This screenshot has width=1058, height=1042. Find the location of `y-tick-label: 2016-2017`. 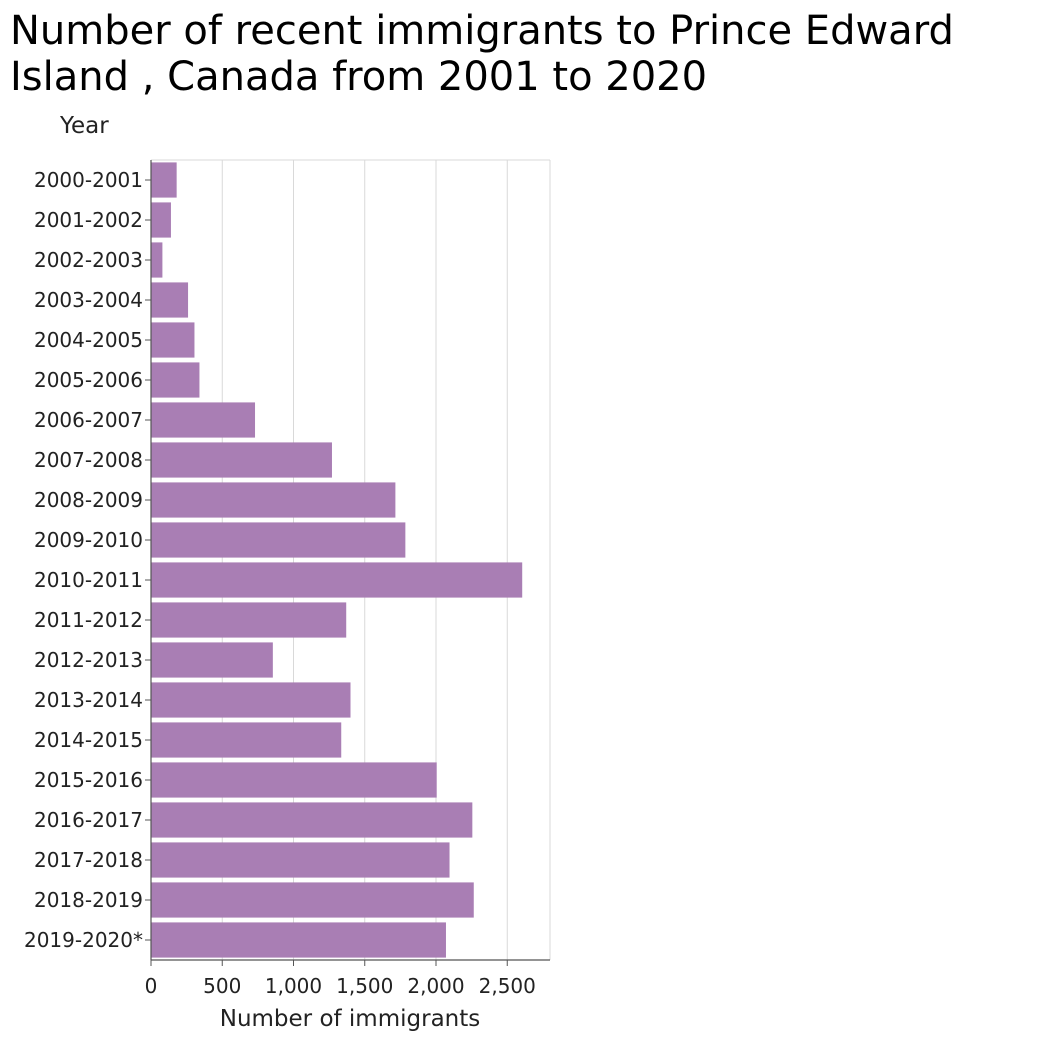

y-tick-label: 2016-2017 is located at coordinates (88, 820).